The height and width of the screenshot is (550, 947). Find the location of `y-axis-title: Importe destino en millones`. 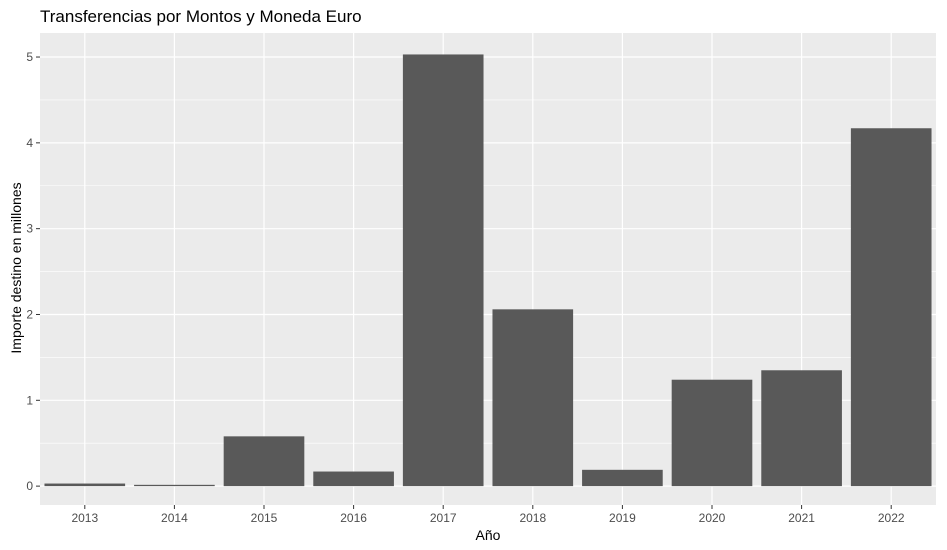

y-axis-title: Importe destino en millones is located at coordinates (16, 267).